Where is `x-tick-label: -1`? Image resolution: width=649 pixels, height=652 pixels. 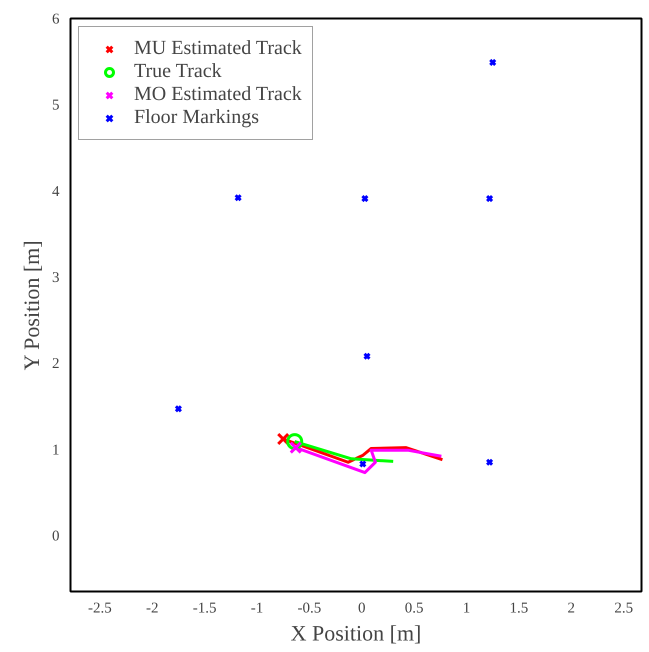 x-tick-label: -1 is located at coordinates (257, 608).